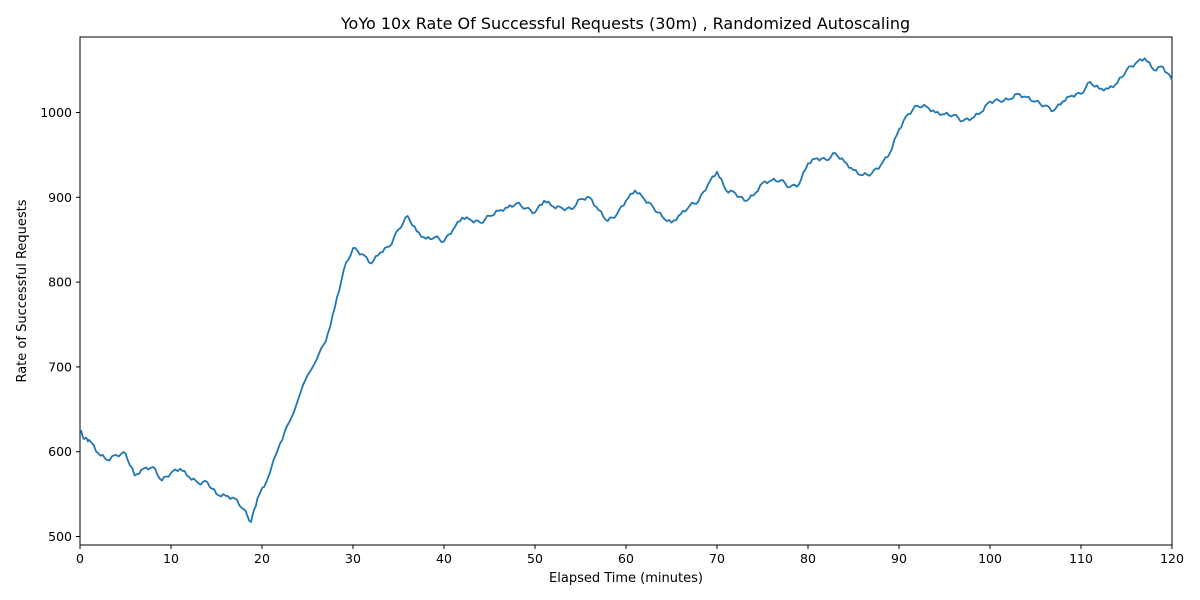 Image resolution: width=1200 pixels, height=600 pixels. I want to click on x-tick-label: 120, so click(1172, 558).